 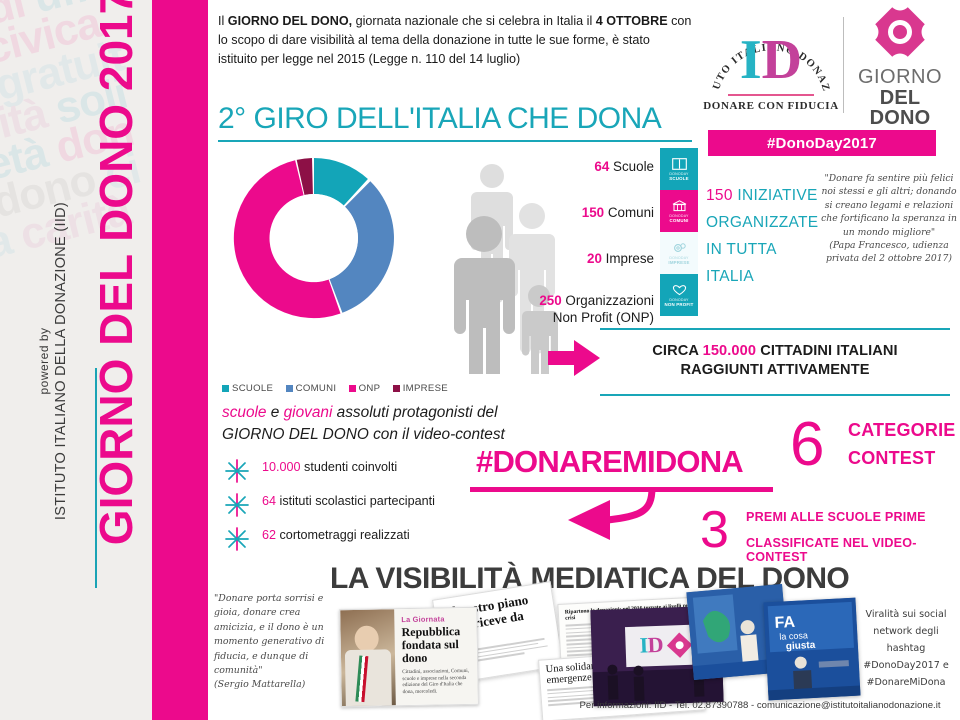 I want to click on stat-scuole: 64 Scuole, so click(x=624, y=166).